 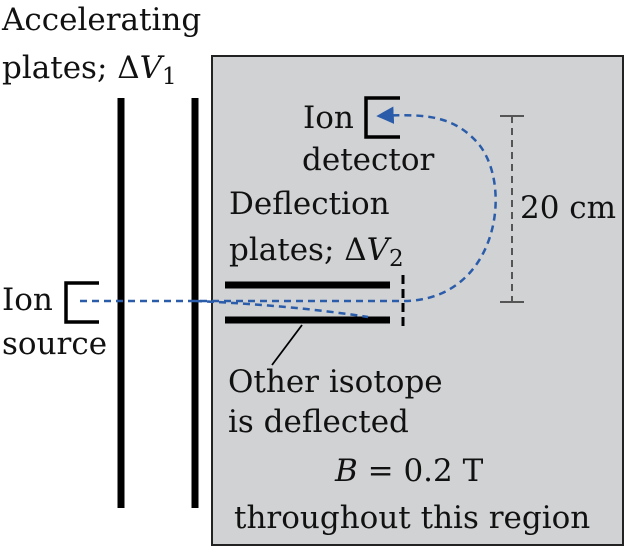 I want to click on distance-label: 20 cm, so click(x=568, y=208).